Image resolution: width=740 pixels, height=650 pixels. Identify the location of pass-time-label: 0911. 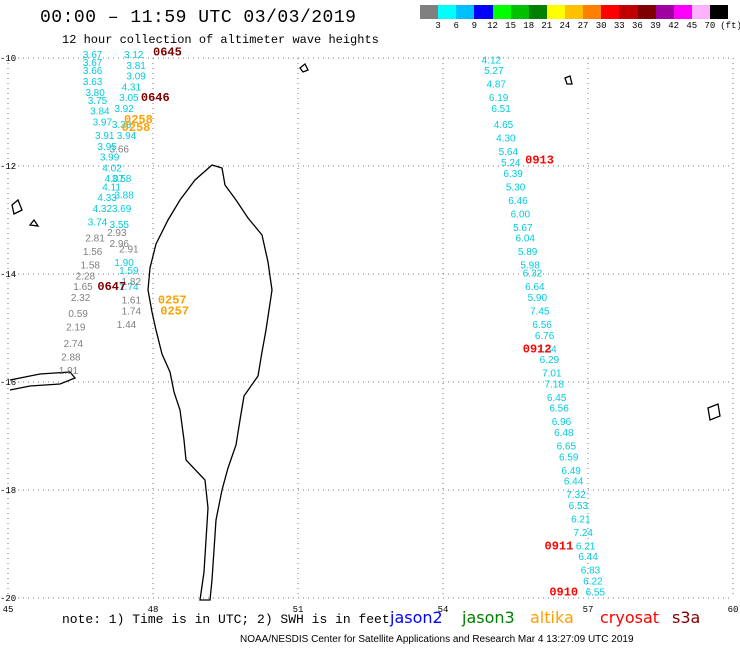
(559, 546).